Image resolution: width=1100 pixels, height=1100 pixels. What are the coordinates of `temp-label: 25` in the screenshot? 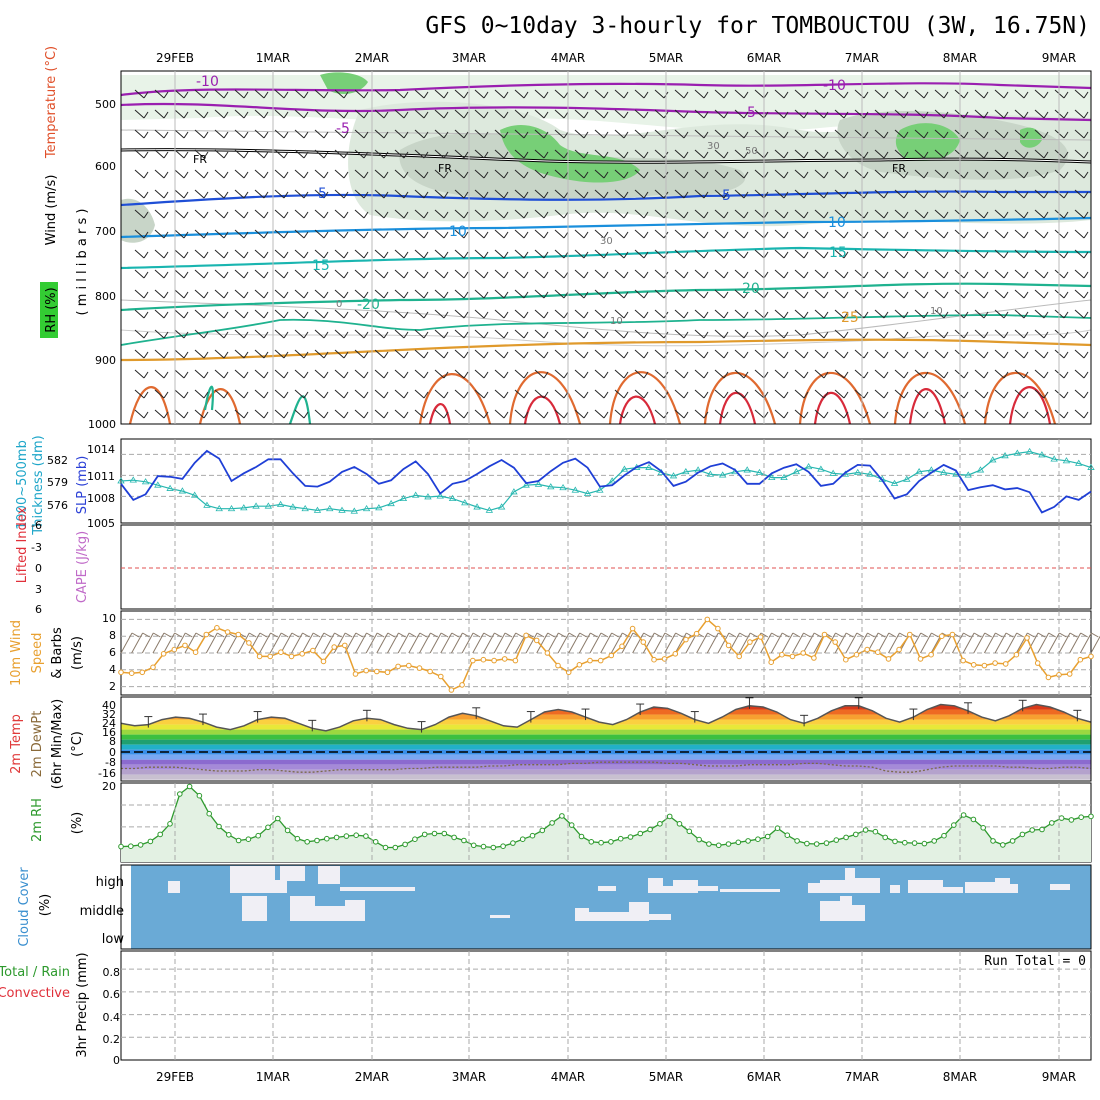 It's located at (850, 318).